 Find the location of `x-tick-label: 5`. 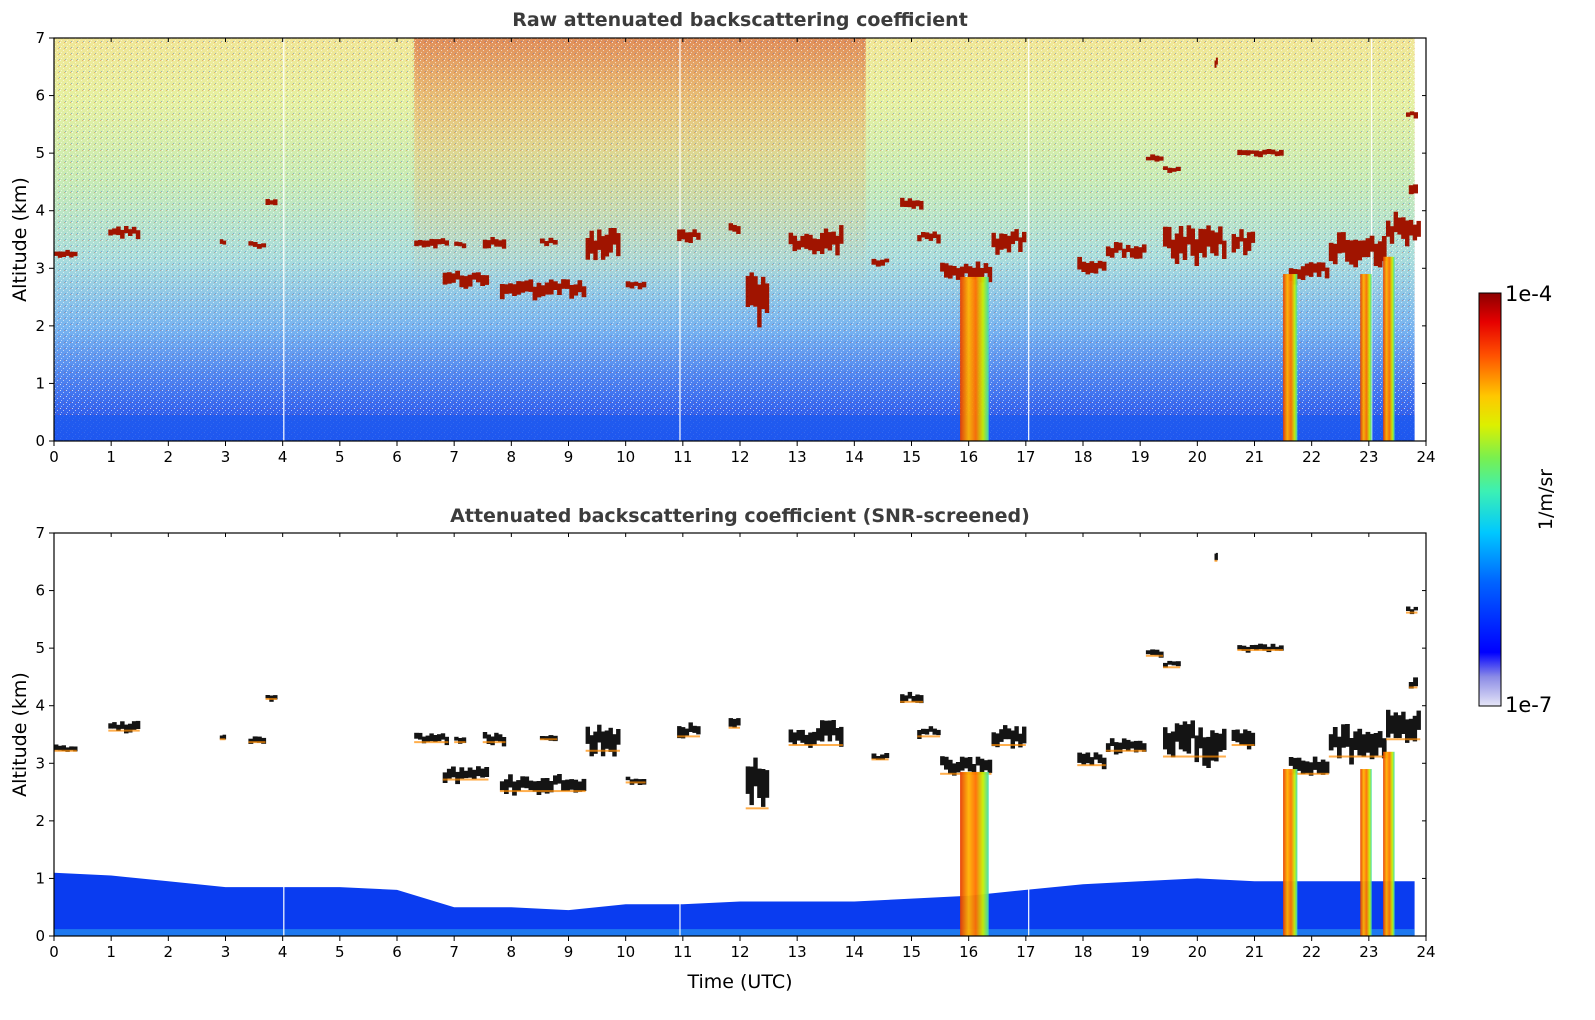

x-tick-label: 5 is located at coordinates (340, 457).